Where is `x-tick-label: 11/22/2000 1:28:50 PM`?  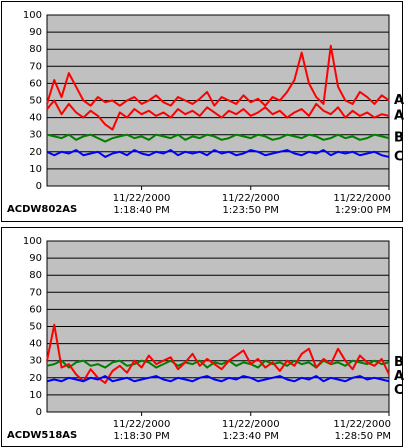
x-tick-label: 11/22/2000 1:28:50 PM is located at coordinates (362, 430).